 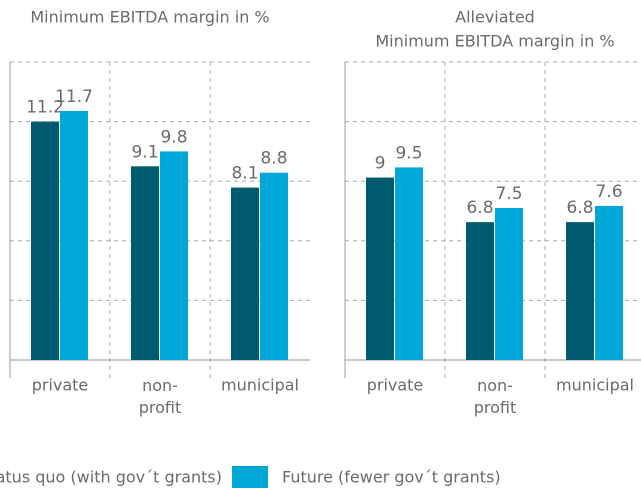 I want to click on value-label: 8.1, so click(x=244, y=174).